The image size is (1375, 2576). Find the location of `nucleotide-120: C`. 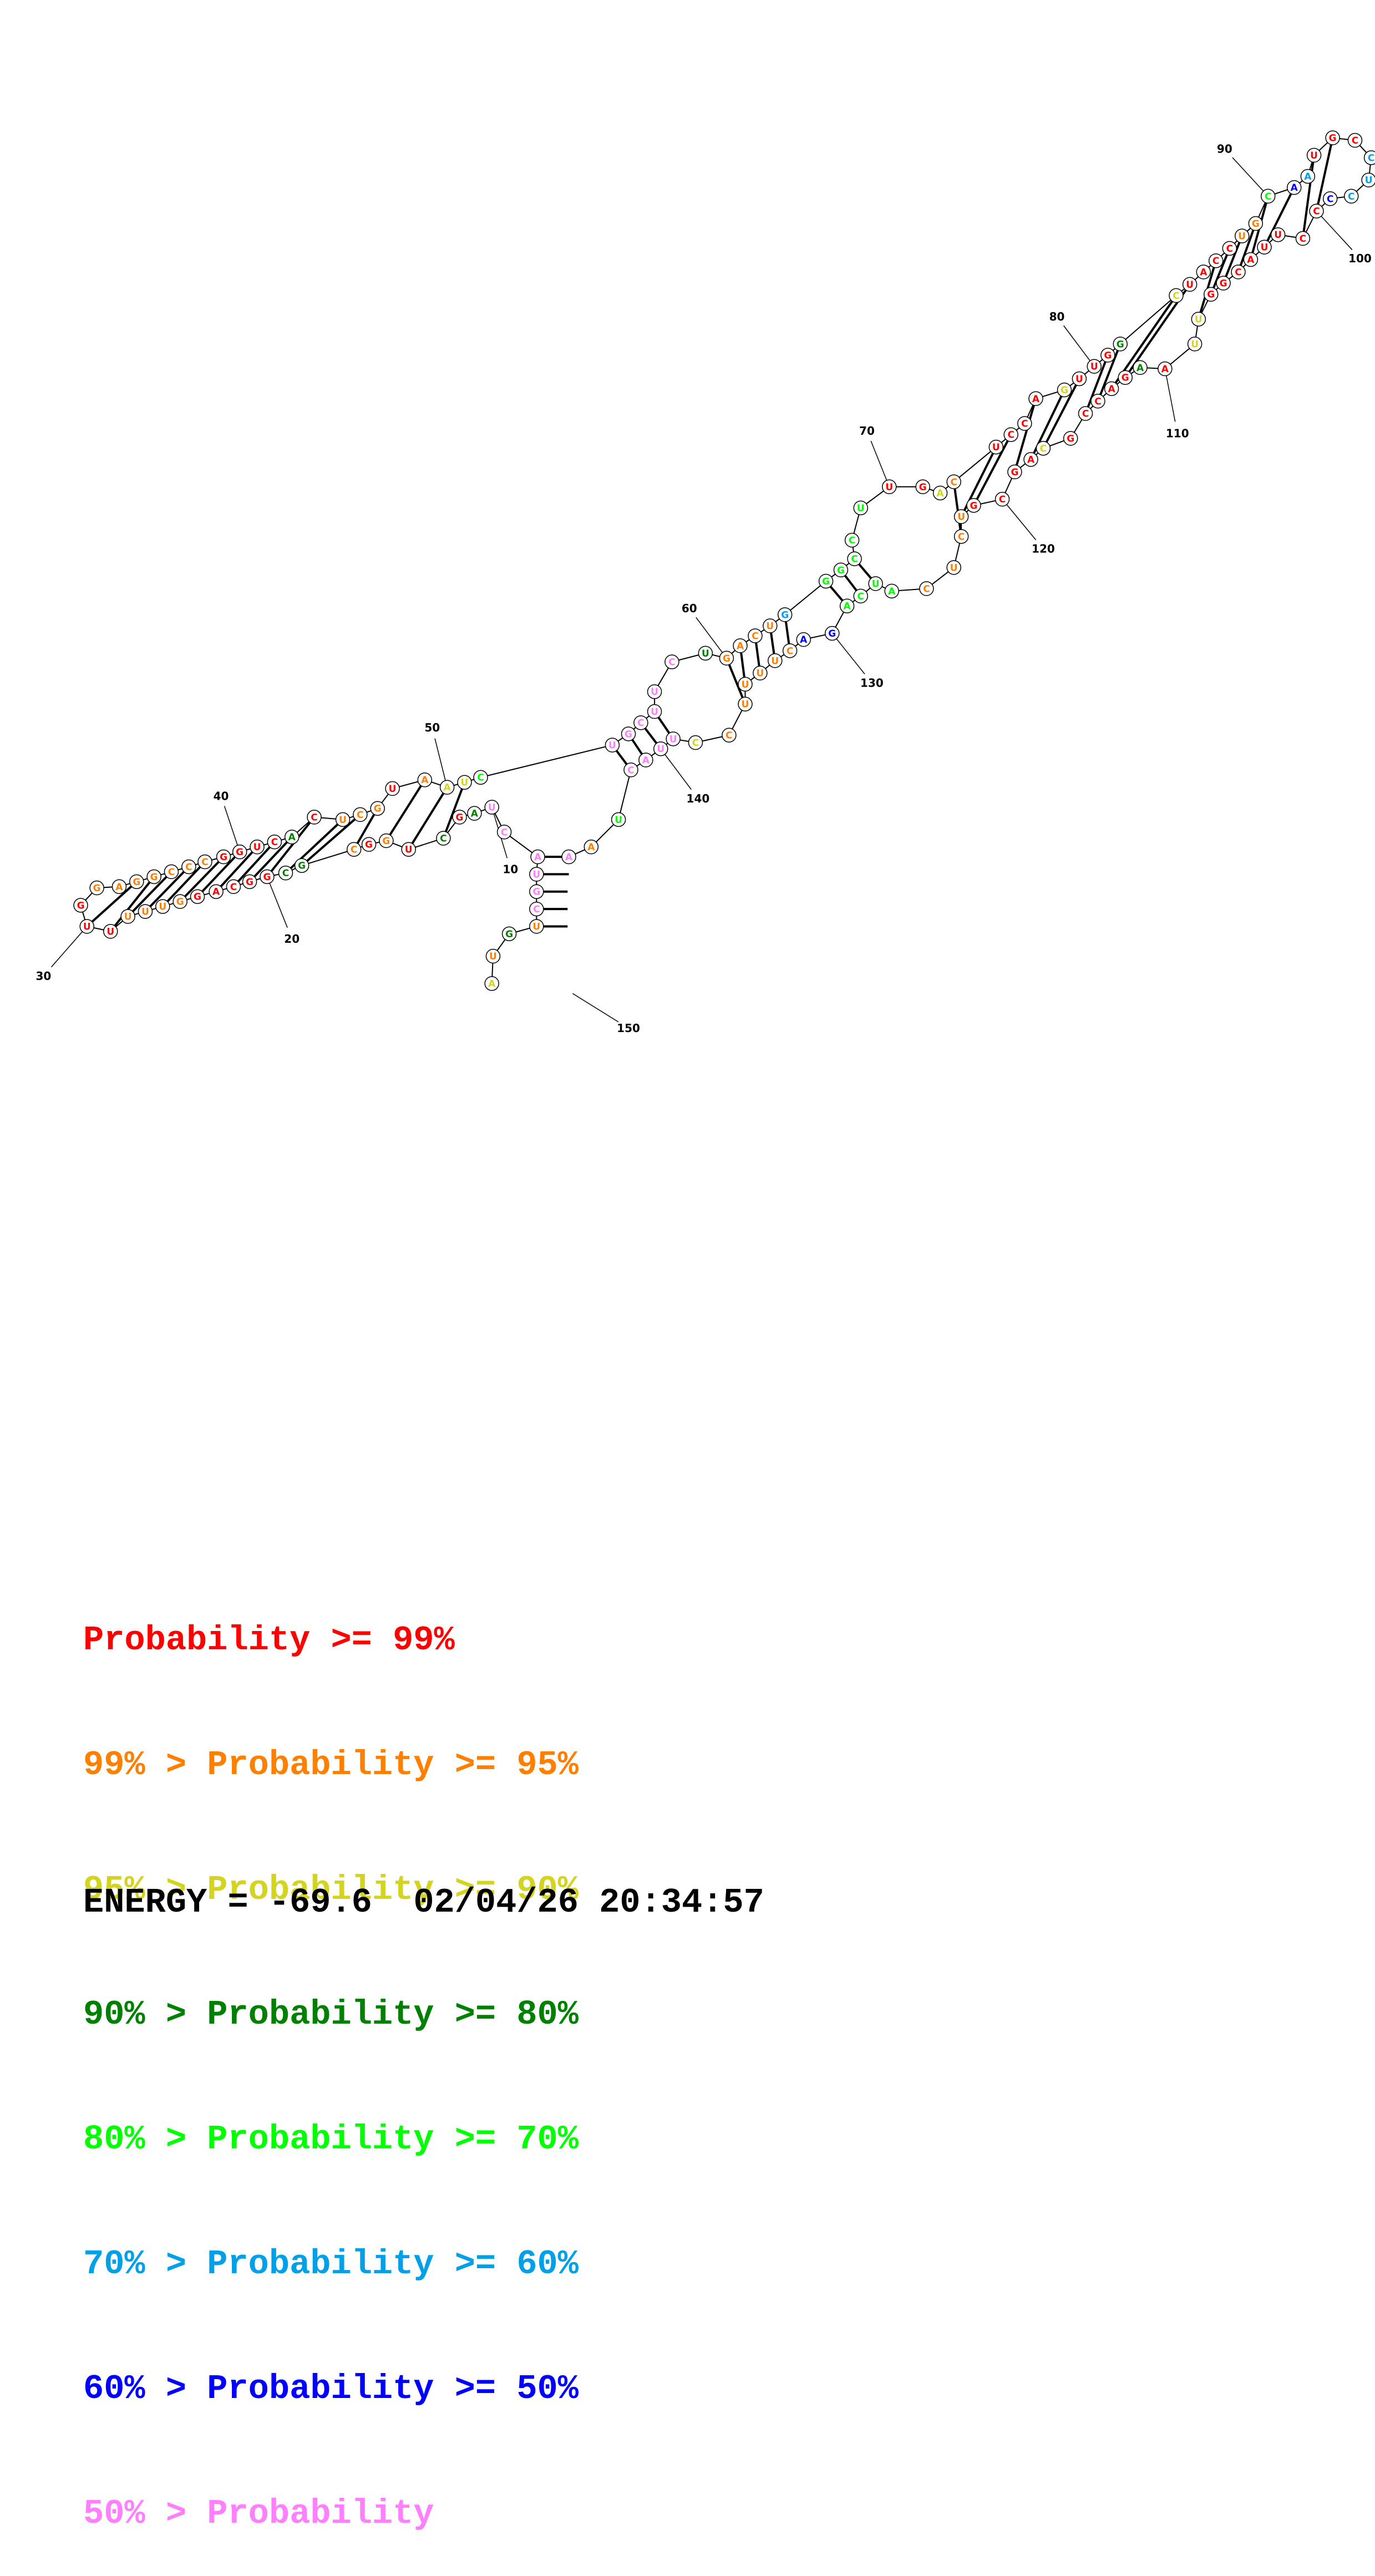

nucleotide-120: C is located at coordinates (1002, 499).